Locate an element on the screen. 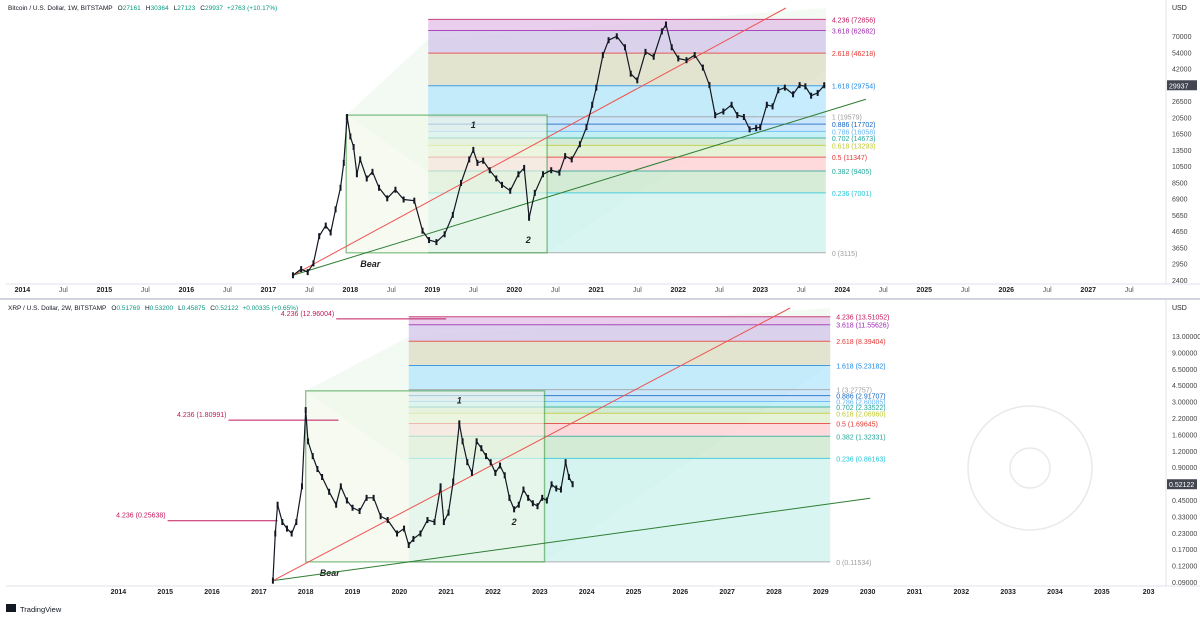  extension-label: 4.236 (1.80991) is located at coordinates (201, 415).